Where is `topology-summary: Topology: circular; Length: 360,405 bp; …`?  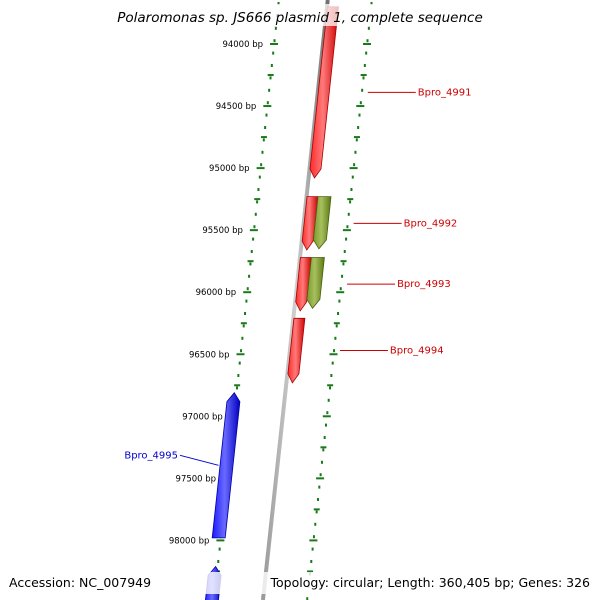
topology-summary: Topology: circular; Length: 360,405 bp; … is located at coordinates (430, 582).